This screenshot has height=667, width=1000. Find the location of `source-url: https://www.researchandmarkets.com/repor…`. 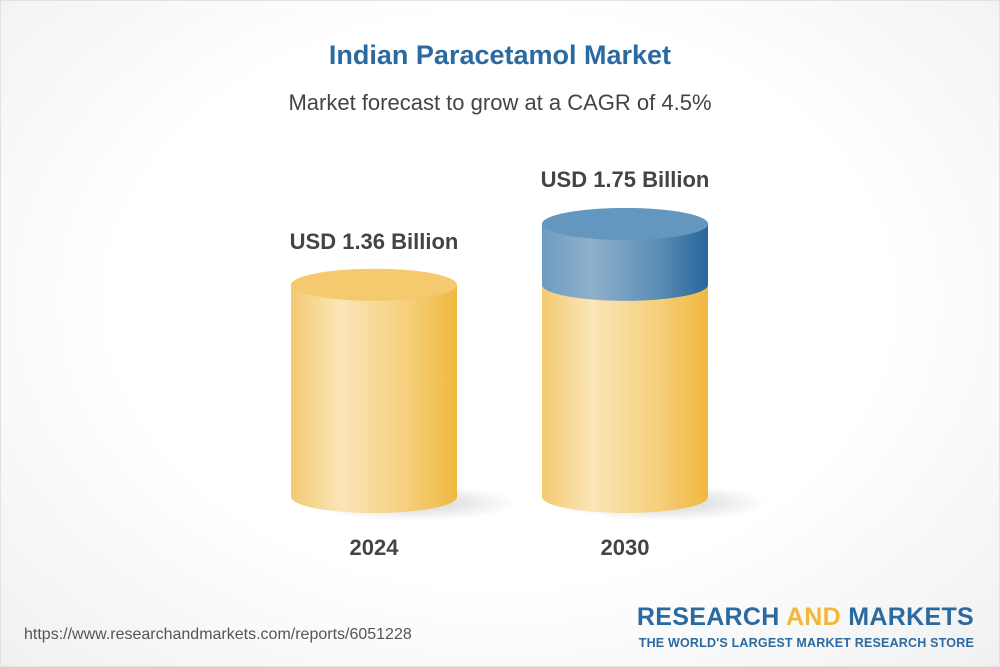

source-url: https://www.researchandmarkets.com/repor… is located at coordinates (218, 634).